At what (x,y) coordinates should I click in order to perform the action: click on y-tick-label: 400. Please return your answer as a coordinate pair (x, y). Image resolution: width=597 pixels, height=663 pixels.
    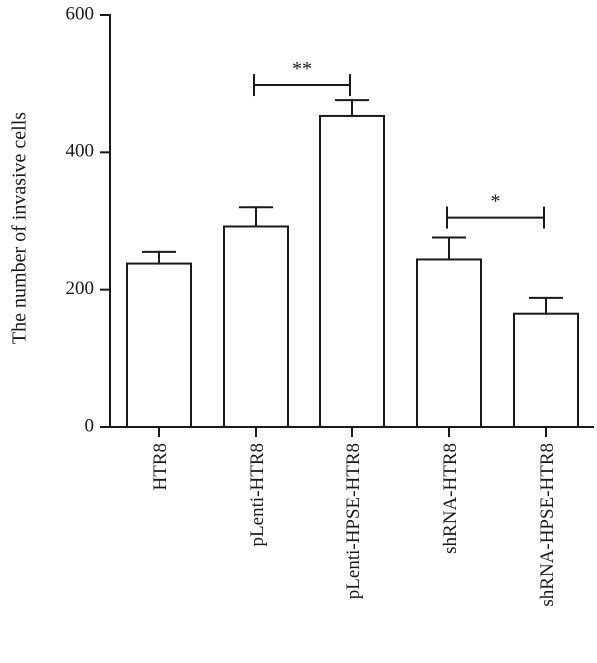
    Looking at the image, I should click on (80, 151).